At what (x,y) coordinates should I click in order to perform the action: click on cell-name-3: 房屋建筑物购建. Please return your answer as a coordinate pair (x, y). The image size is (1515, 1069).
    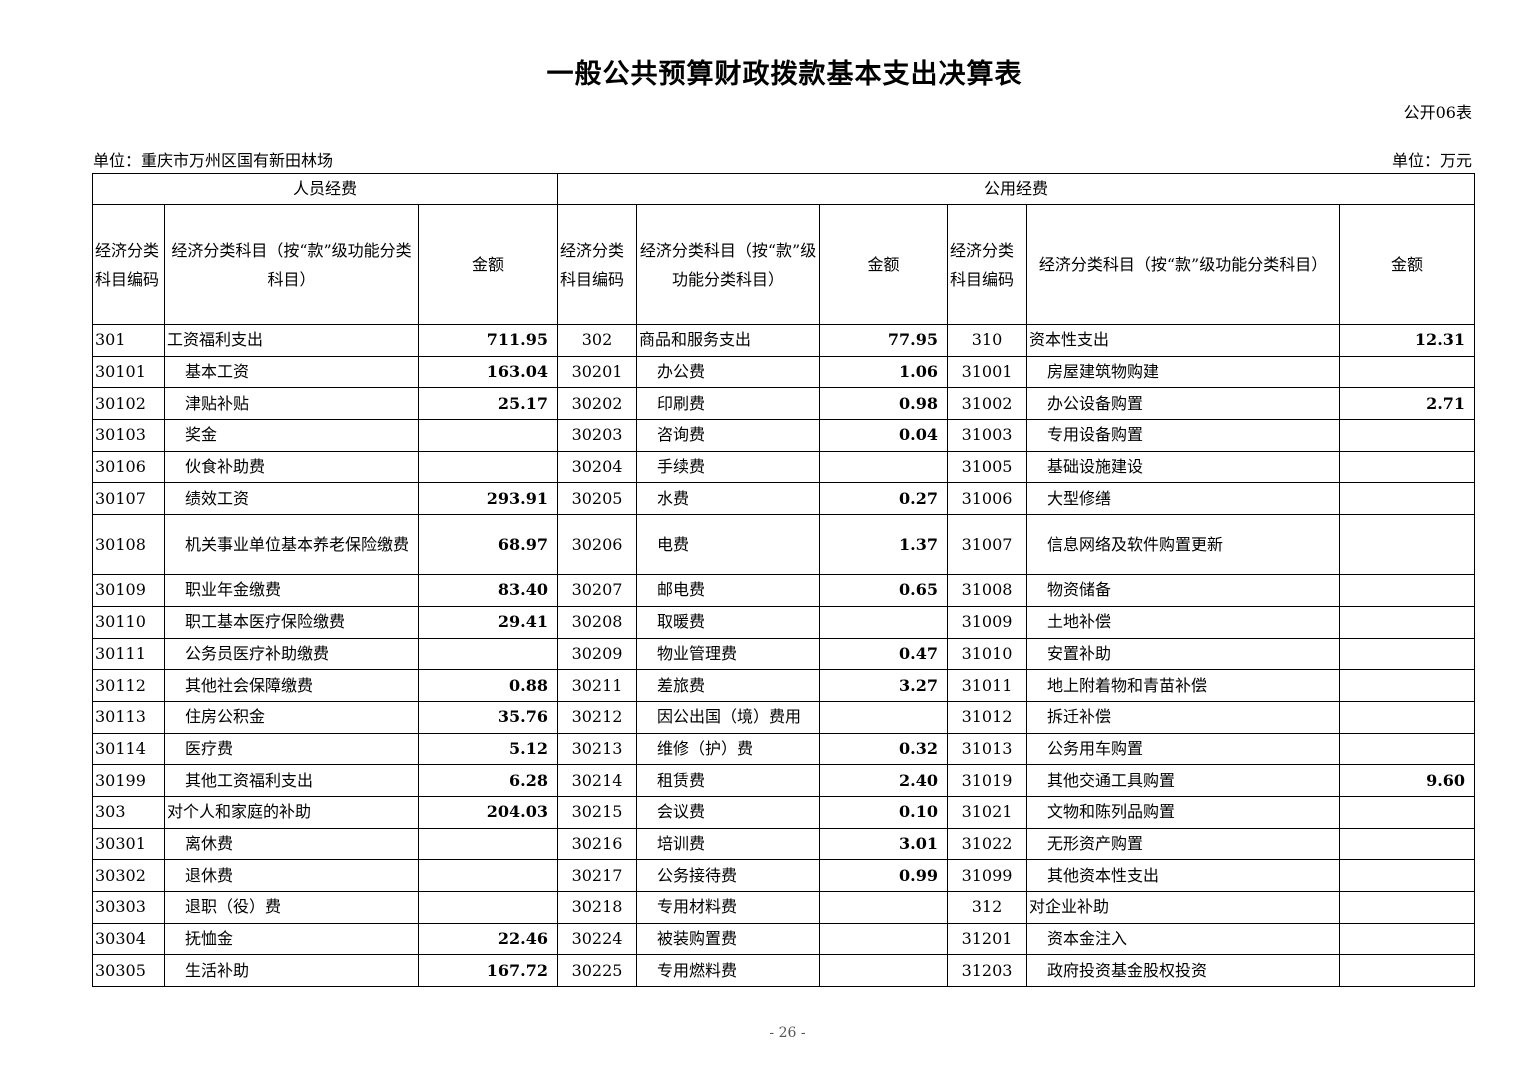
    Looking at the image, I should click on (1183, 372).